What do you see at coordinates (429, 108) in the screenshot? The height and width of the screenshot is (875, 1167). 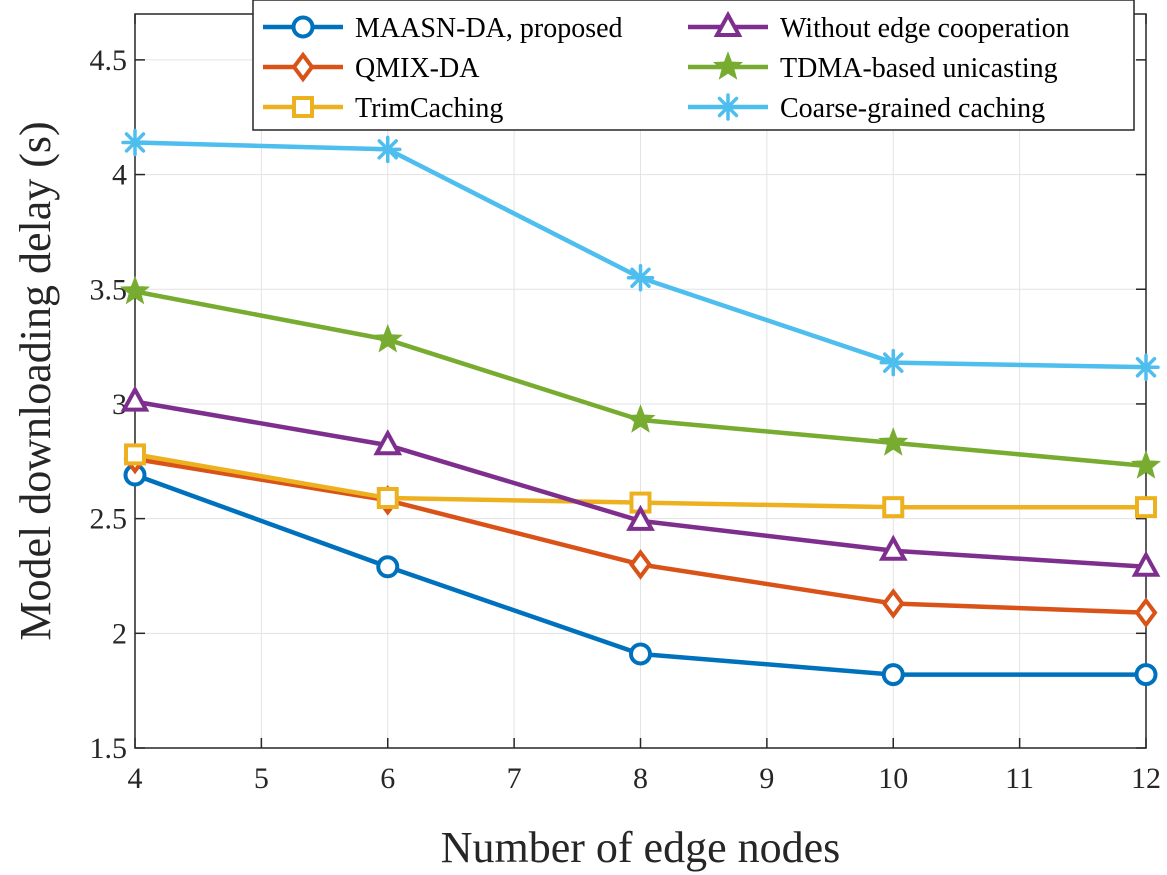 I see `legend-label: TrimCaching` at bounding box center [429, 108].